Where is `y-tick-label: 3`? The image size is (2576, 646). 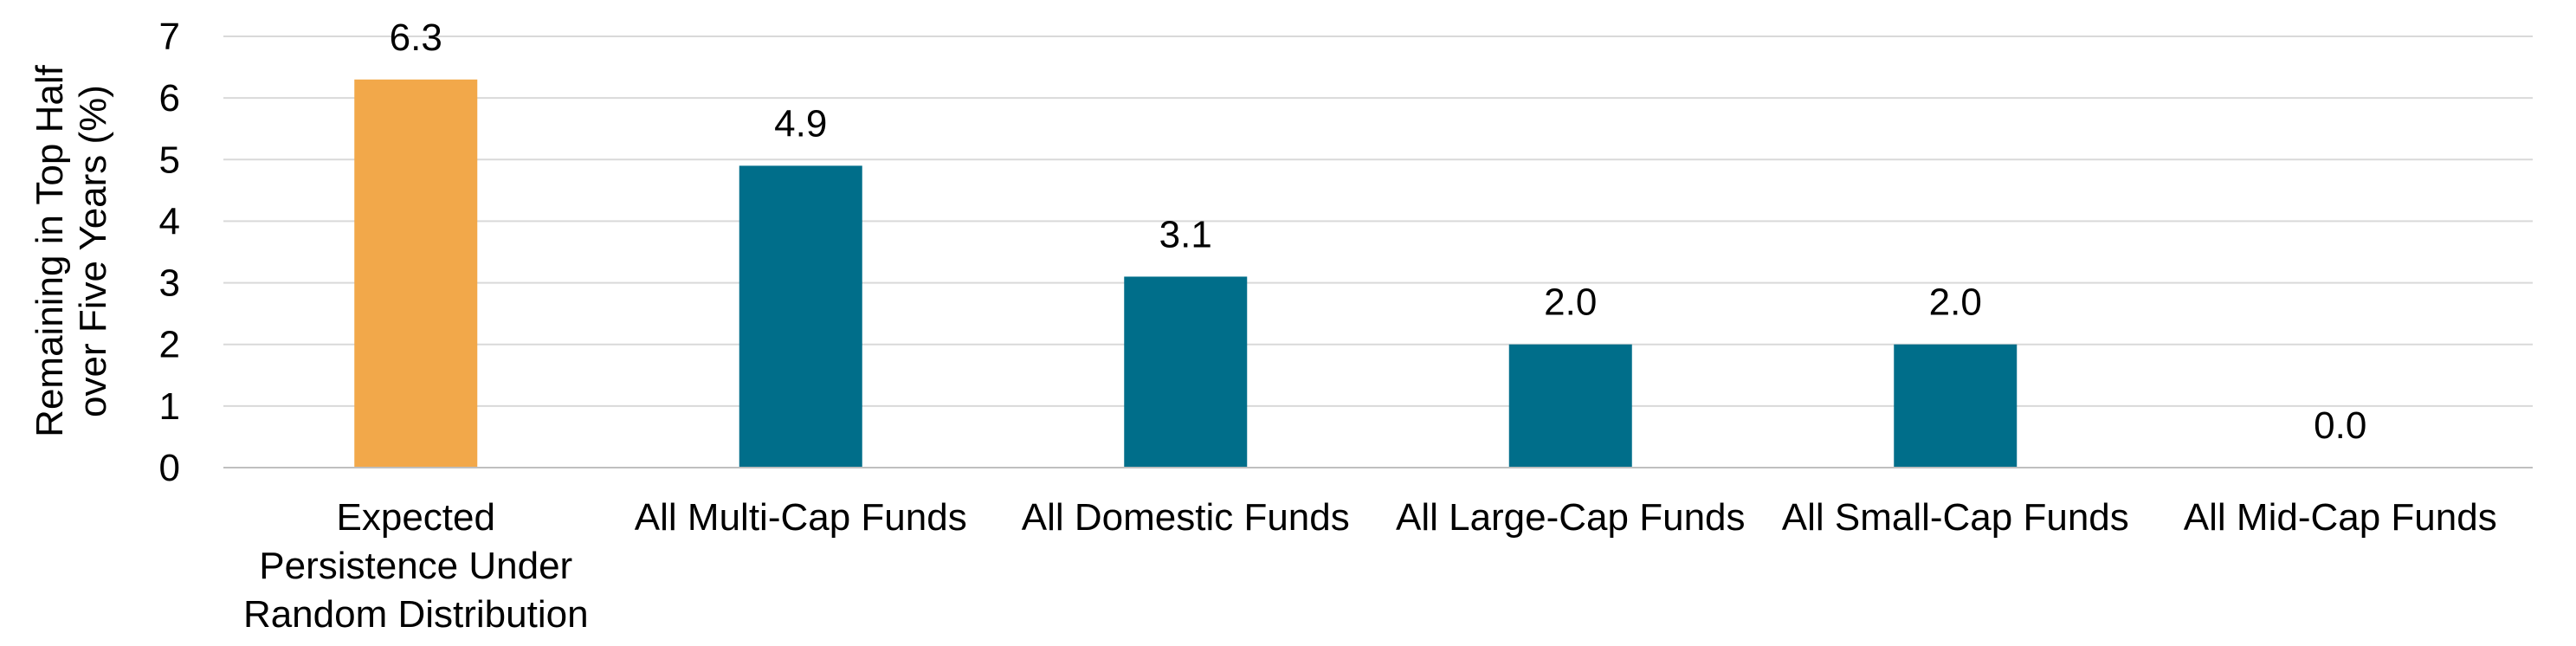
y-tick-label: 3 is located at coordinates (169, 283).